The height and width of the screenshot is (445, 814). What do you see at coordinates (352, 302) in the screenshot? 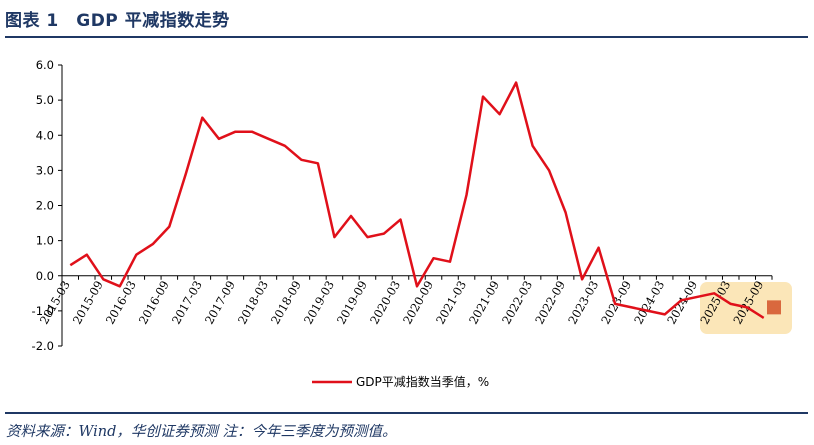
I see `x-tick-label: 2019-09` at bounding box center [352, 302].